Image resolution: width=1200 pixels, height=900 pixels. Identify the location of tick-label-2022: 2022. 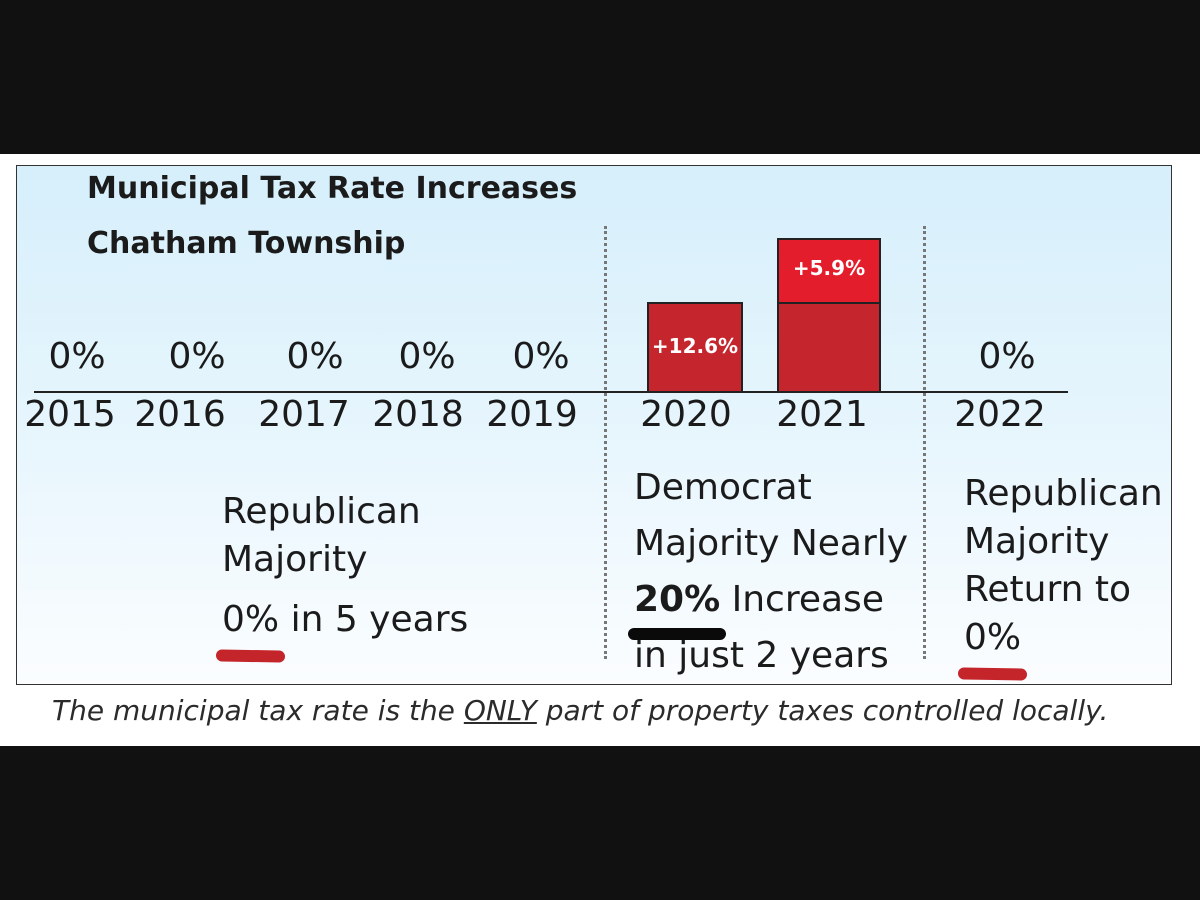
(1000, 414).